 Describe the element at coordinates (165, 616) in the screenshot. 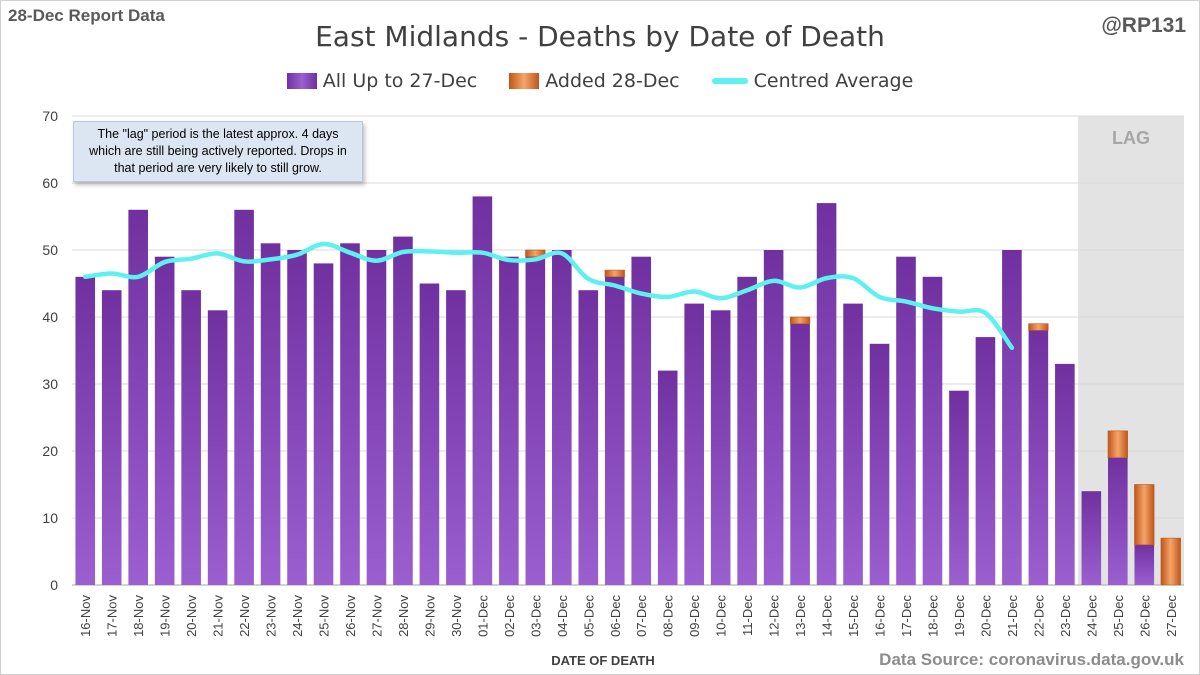

I see `x-tick-label: 19-Nov` at that location.